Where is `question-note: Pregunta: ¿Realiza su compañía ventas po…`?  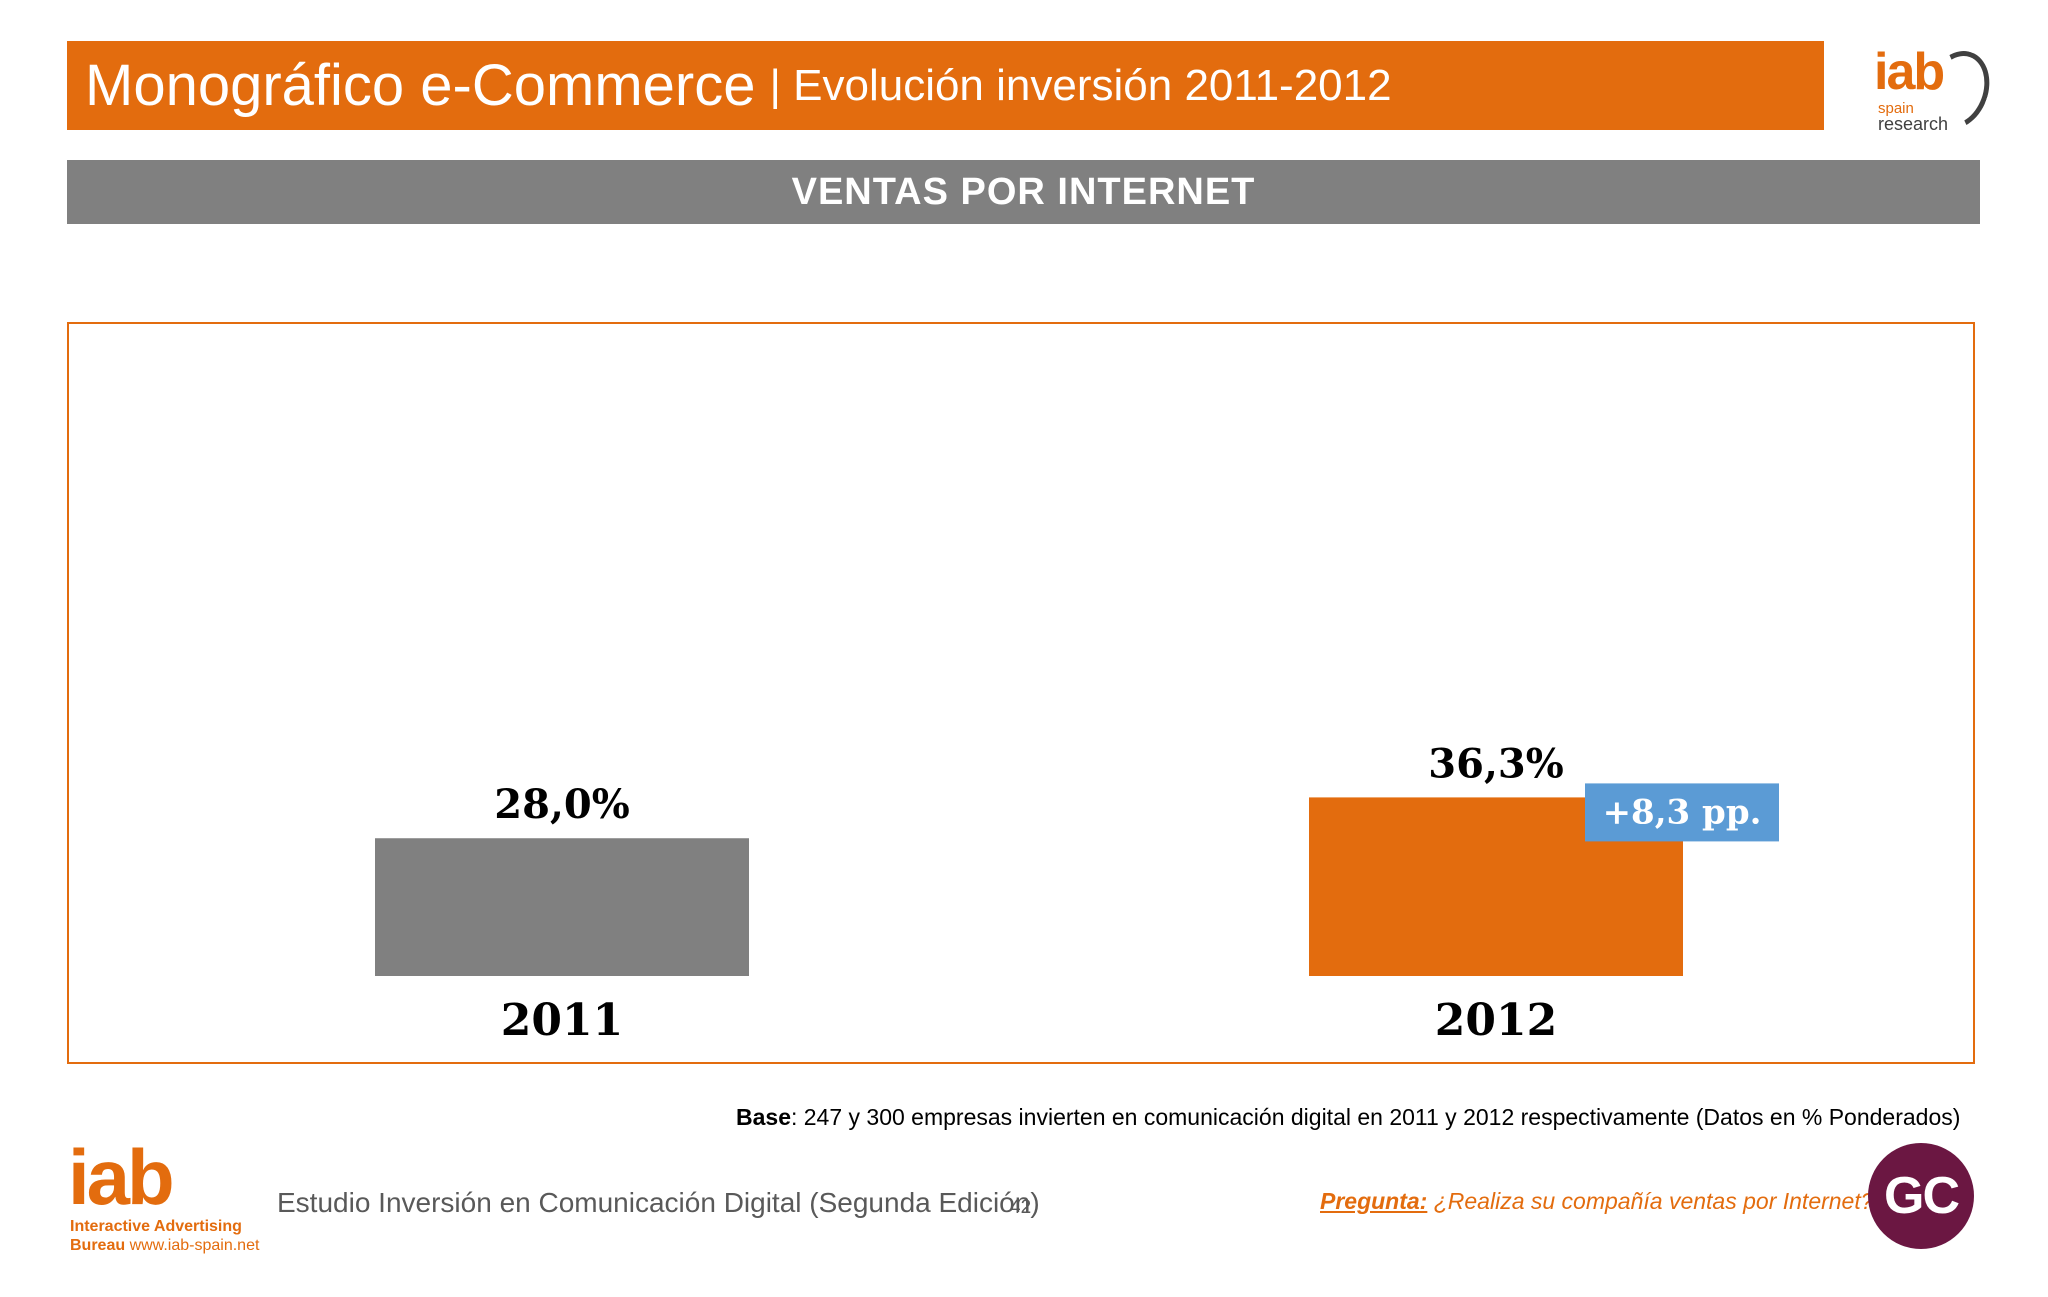
question-note: Pregunta: ¿Realiza su compañía ventas po… is located at coordinates (1597, 1201).